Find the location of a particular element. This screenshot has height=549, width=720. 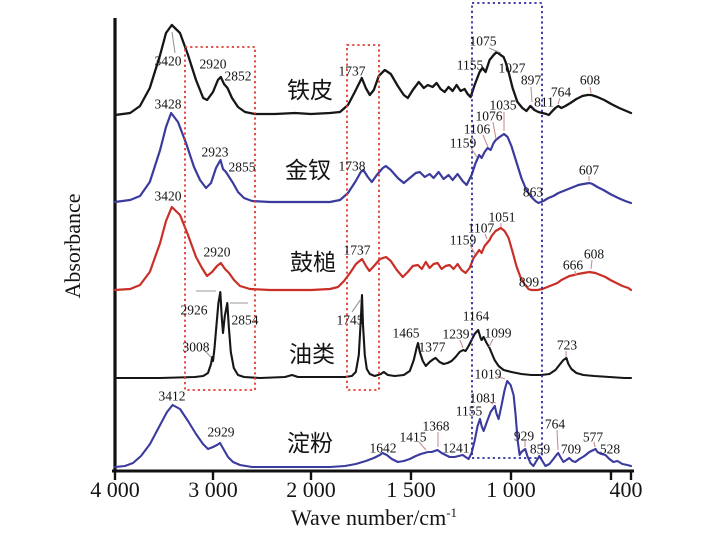

series-name-label: 鼓槌 is located at coordinates (313, 262).